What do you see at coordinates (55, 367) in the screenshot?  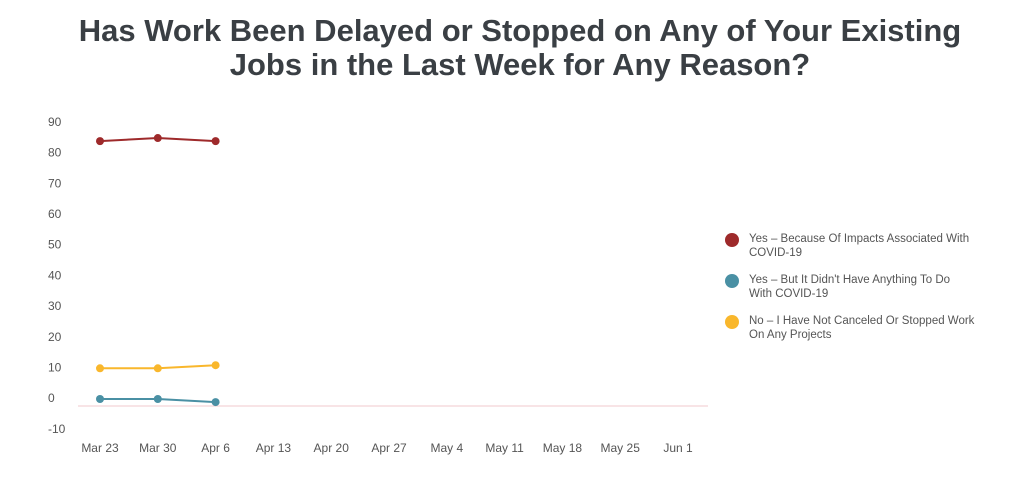 I see `y-tick-label: 10` at bounding box center [55, 367].